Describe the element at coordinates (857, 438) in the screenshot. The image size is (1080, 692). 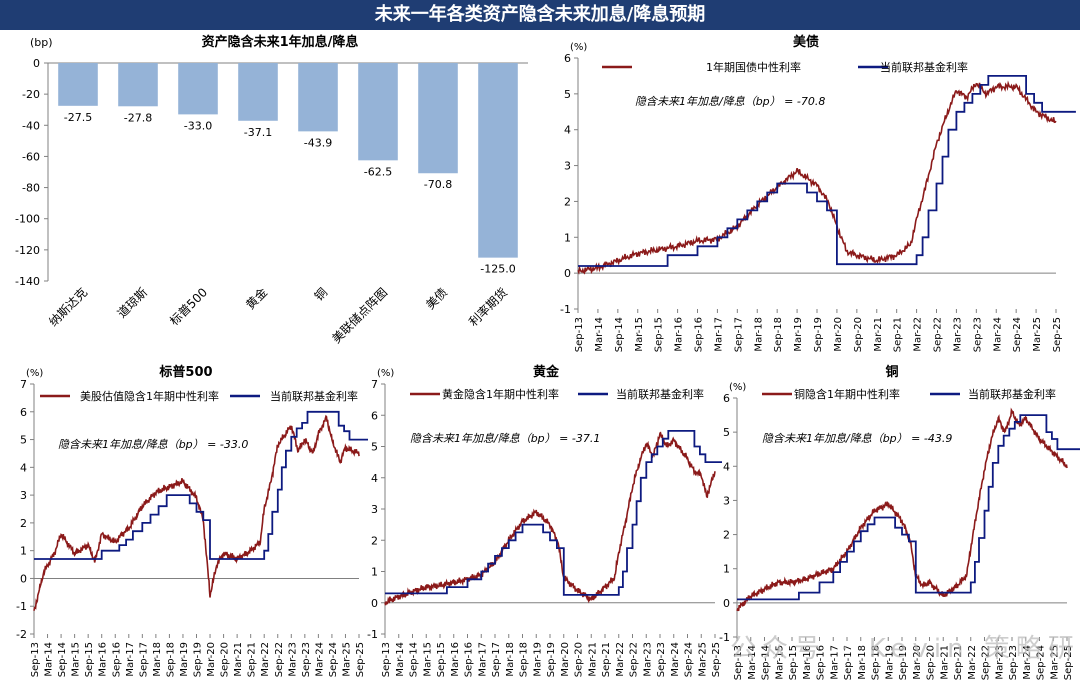
I see `annotation-text: 隐含未来1年加息/降息（bp） = -43.9` at that location.